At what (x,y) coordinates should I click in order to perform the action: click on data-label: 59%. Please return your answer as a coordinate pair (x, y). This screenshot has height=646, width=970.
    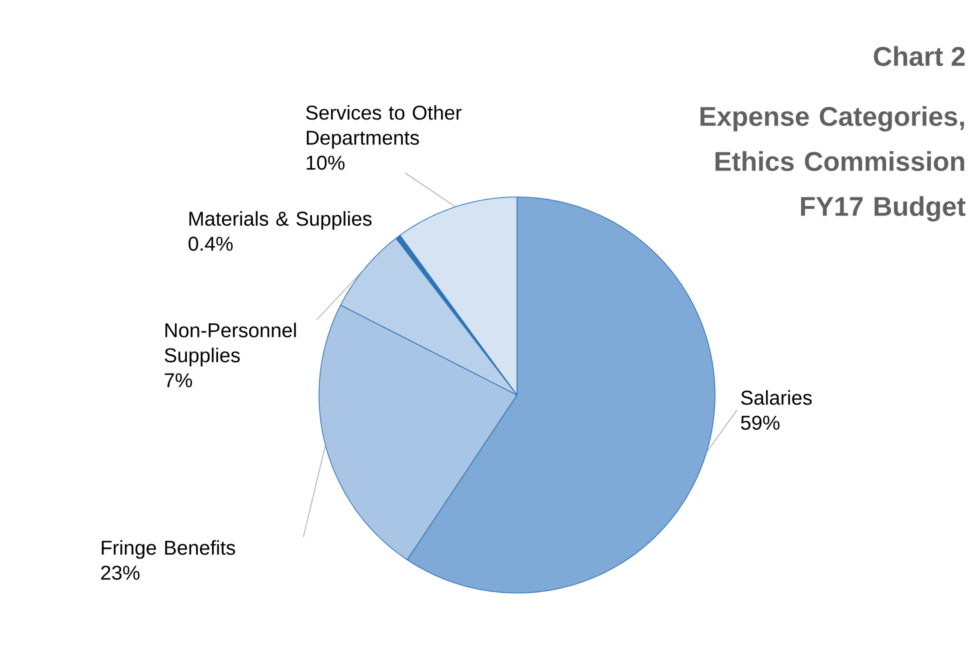
    Looking at the image, I should click on (760, 423).